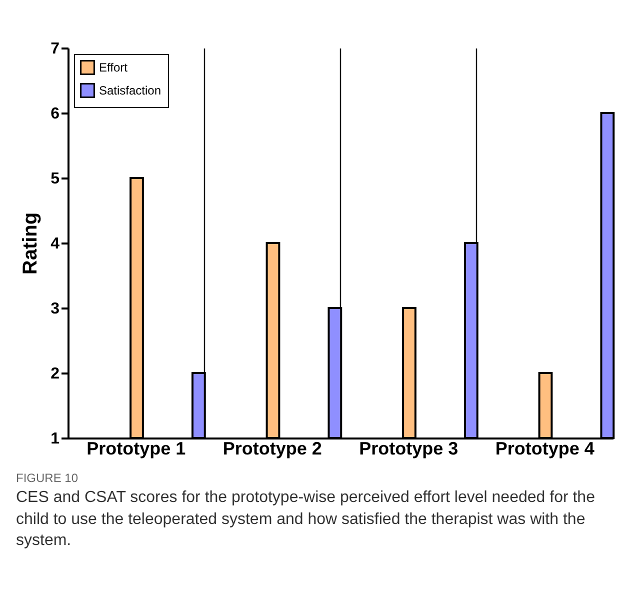  I want to click on x-tick-label: Prototype 4, so click(544, 448).